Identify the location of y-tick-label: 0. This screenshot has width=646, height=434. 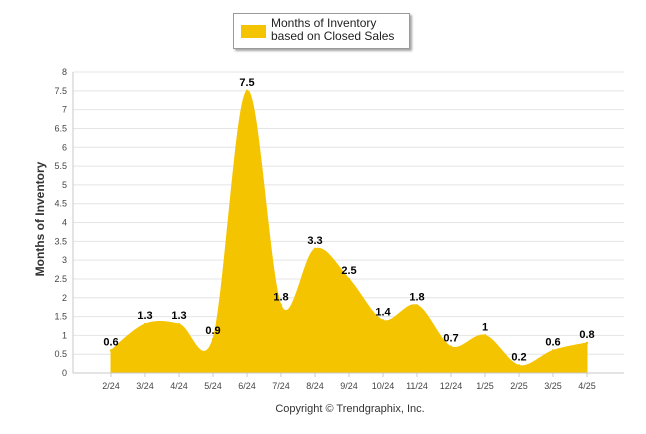
(64, 373).